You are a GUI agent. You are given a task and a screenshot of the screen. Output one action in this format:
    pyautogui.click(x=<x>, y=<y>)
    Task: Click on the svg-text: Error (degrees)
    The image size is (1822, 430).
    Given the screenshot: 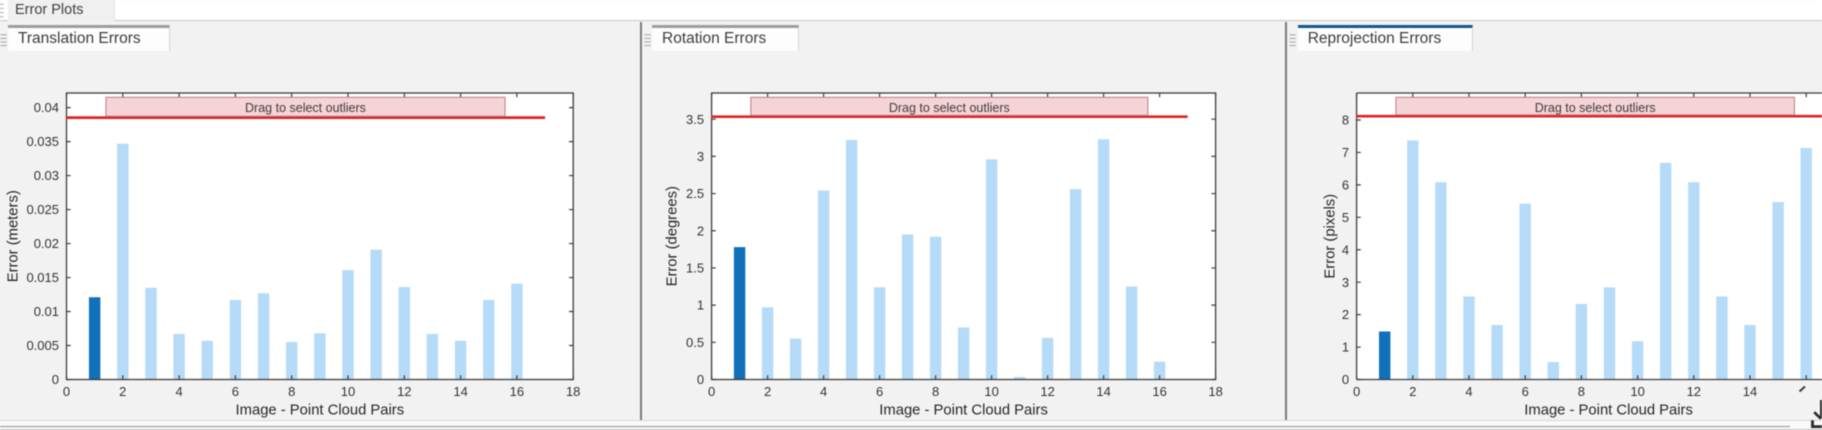 What is the action you would take?
    pyautogui.click(x=673, y=236)
    